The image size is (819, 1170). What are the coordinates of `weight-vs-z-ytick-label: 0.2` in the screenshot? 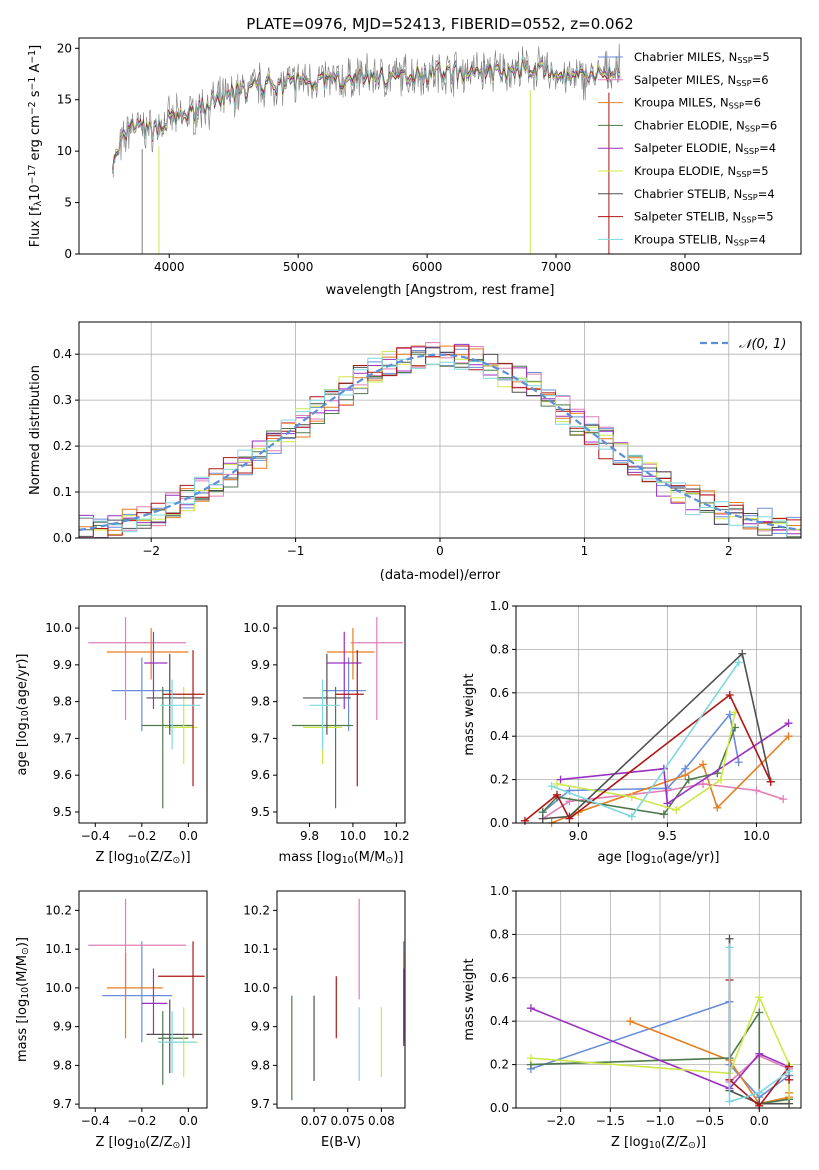 It's located at (499, 1065).